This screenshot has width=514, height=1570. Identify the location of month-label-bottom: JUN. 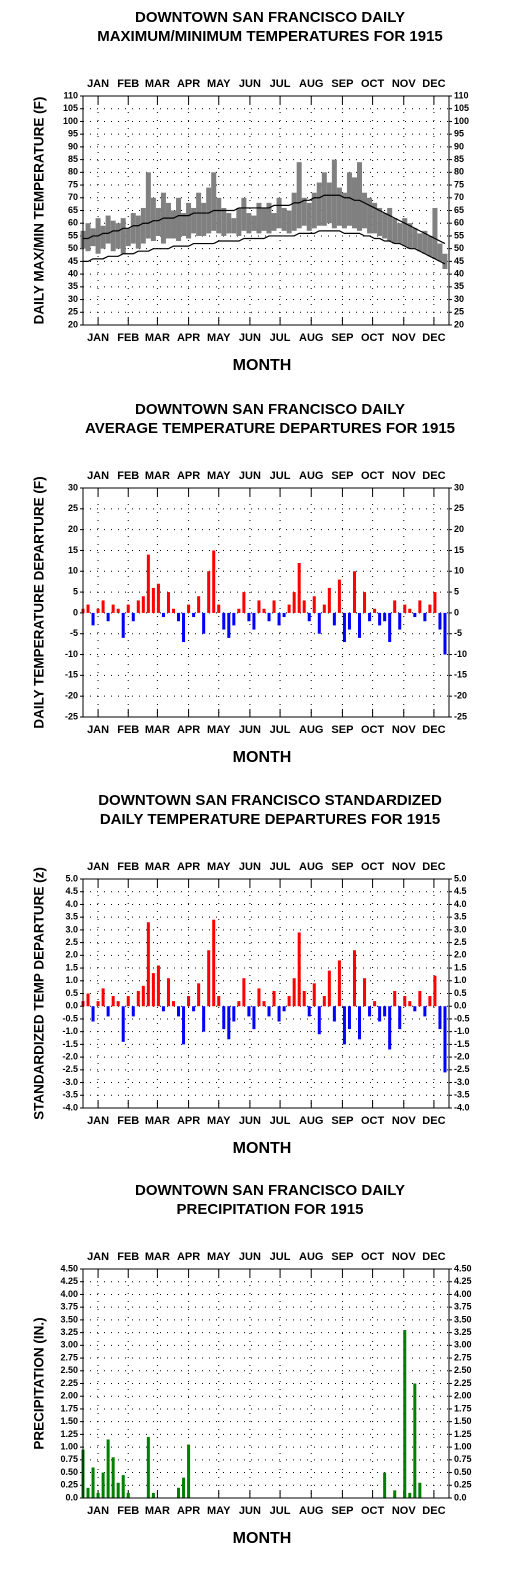
(250, 730).